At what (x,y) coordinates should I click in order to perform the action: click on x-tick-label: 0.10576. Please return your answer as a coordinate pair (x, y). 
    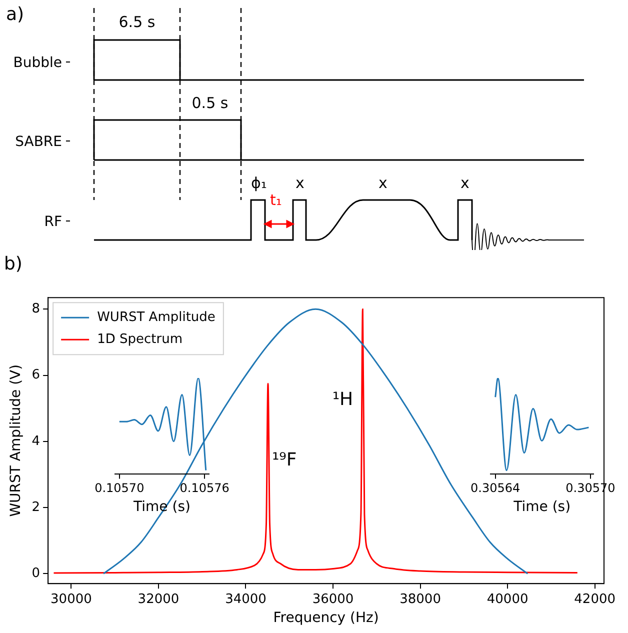
    Looking at the image, I should click on (205, 488).